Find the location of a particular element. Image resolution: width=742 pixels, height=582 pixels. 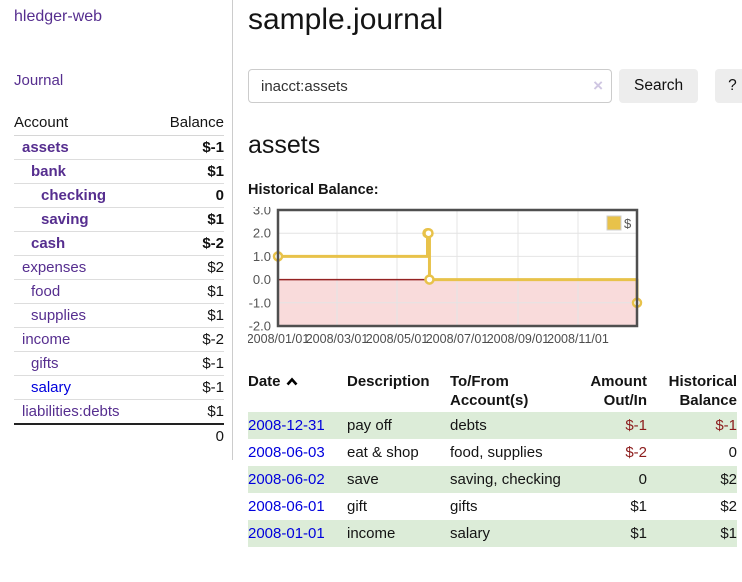

account-link: expenses is located at coordinates (54, 267).